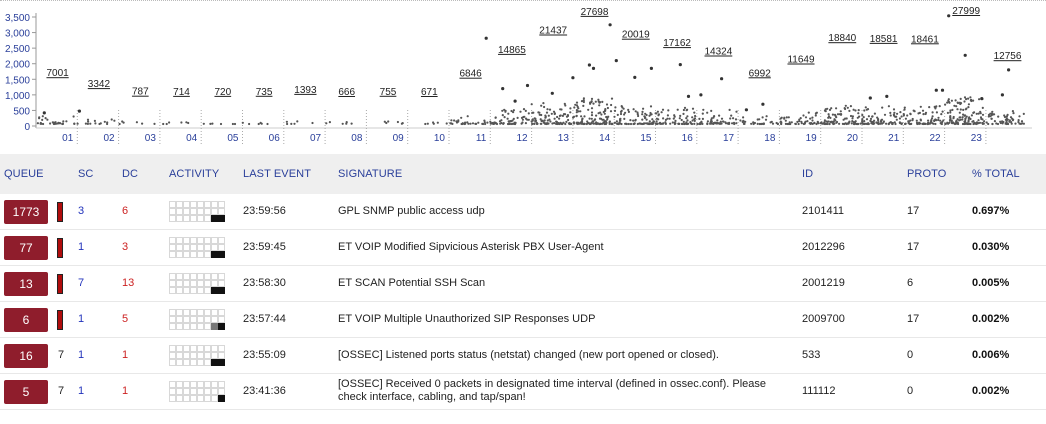 The height and width of the screenshot is (424, 1046). Describe the element at coordinates (842, 38) in the screenshot. I see `hour-total-label: 18840` at that location.